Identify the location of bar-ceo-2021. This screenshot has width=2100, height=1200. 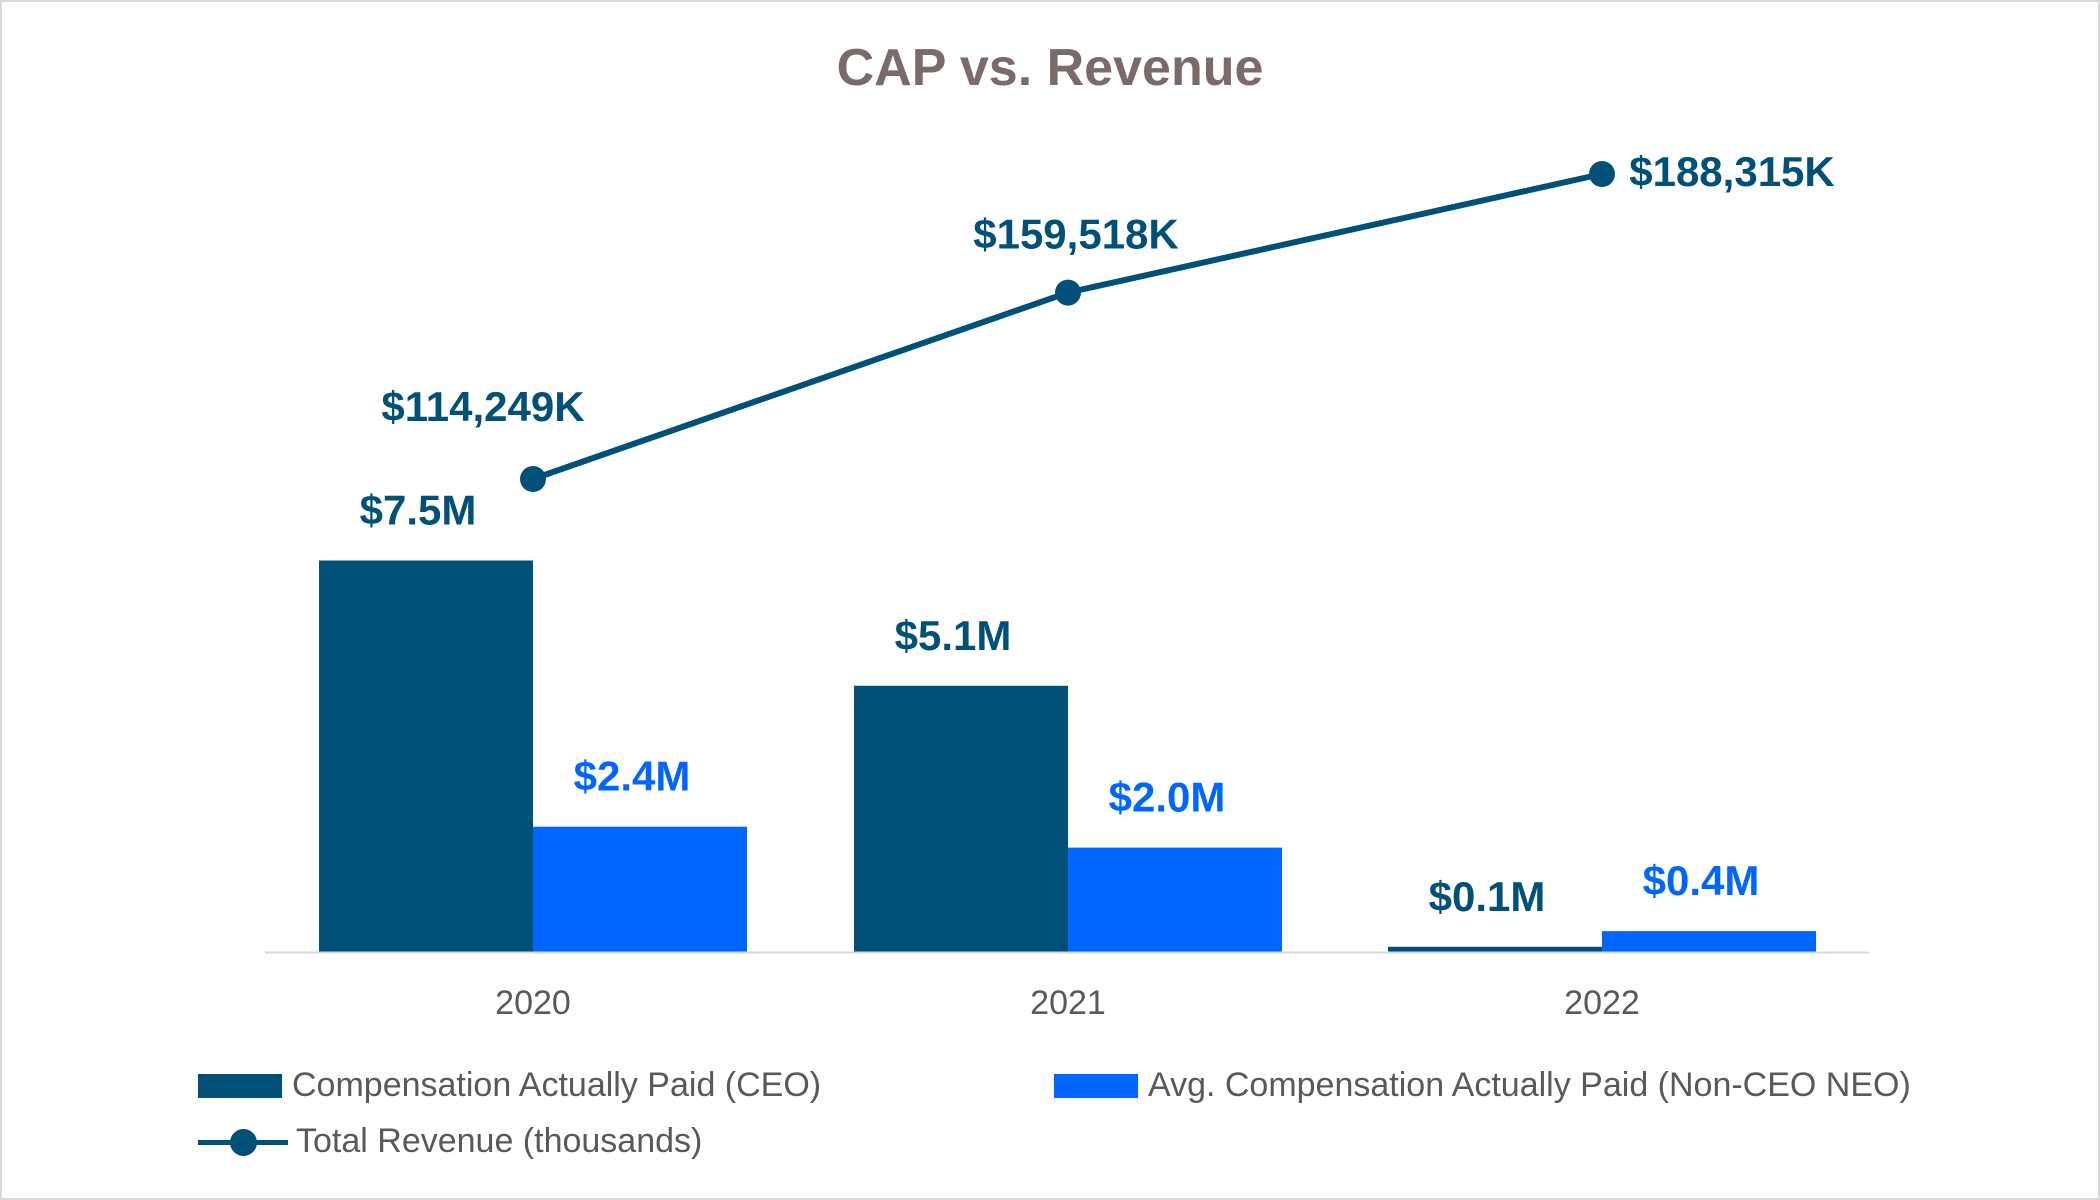
(961, 818).